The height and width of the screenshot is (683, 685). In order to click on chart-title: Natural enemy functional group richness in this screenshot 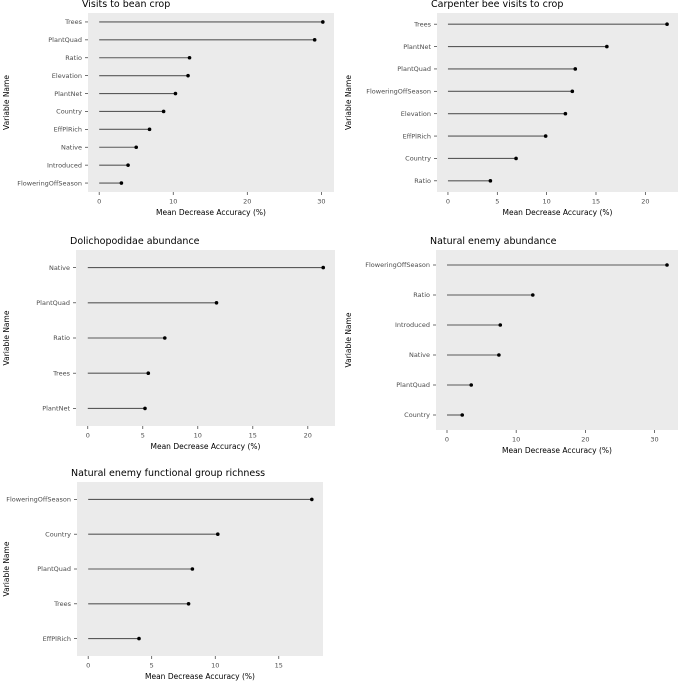, I will do `click(168, 473)`.